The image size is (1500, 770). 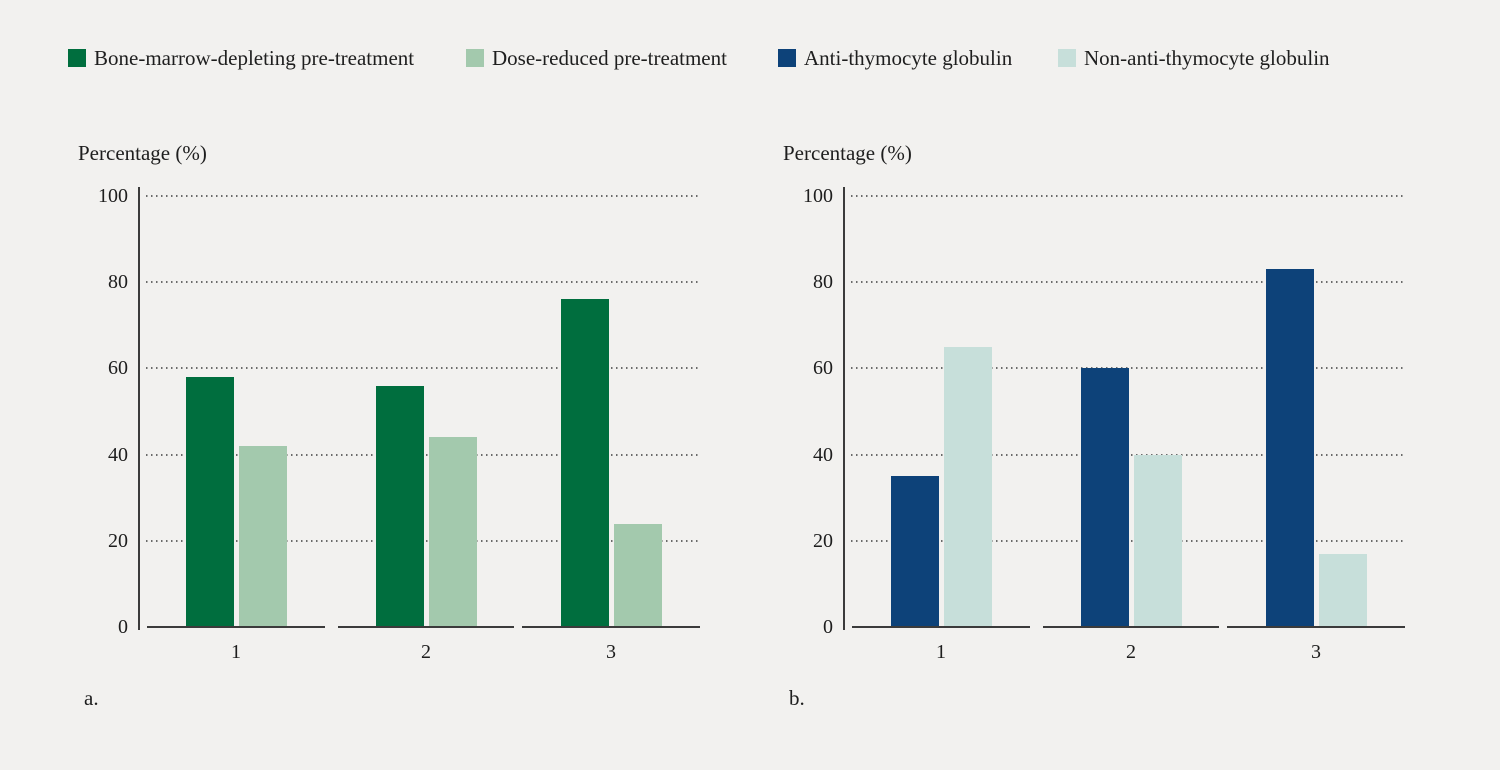 What do you see at coordinates (787, 58) in the screenshot?
I see `legend-swatch-dark-blue` at bounding box center [787, 58].